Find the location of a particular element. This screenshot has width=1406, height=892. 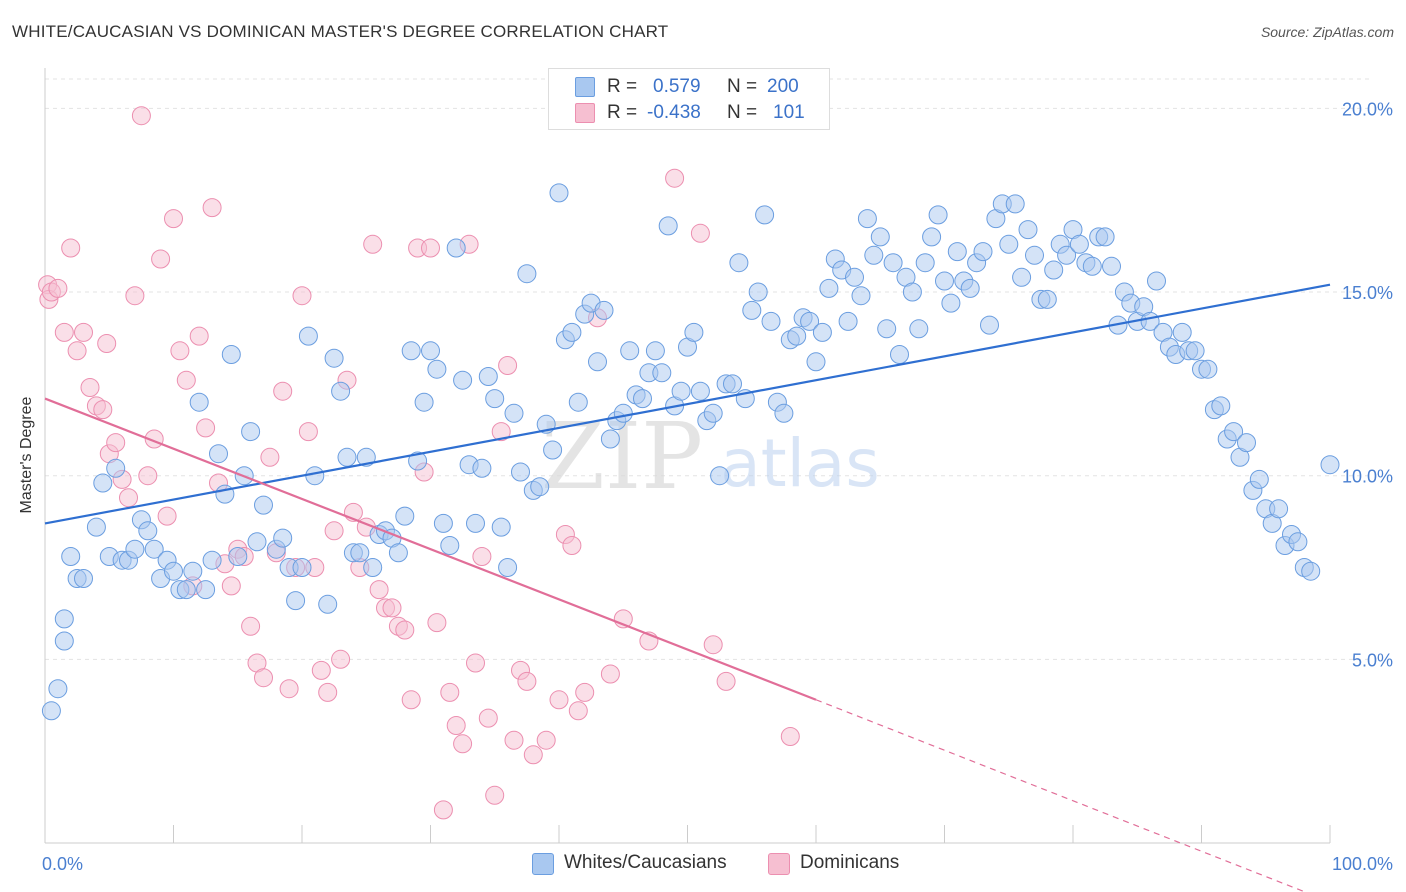

legend-label: Whites/Caucasians is located at coordinates (645, 862).